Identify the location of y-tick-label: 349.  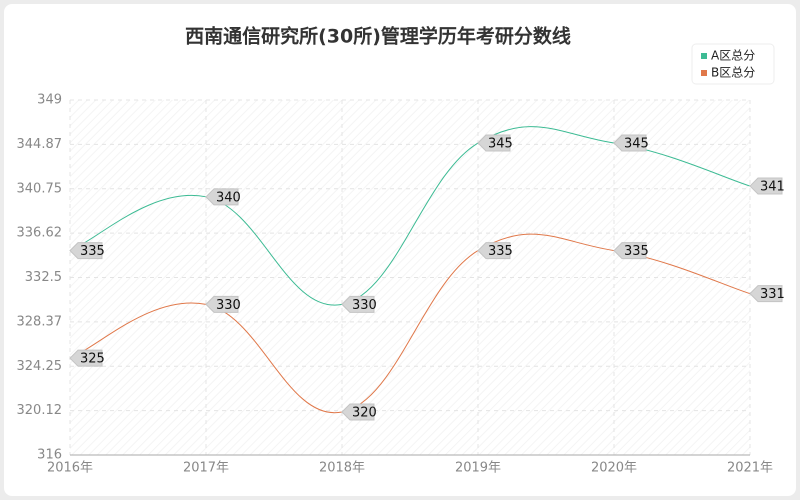
(49, 100).